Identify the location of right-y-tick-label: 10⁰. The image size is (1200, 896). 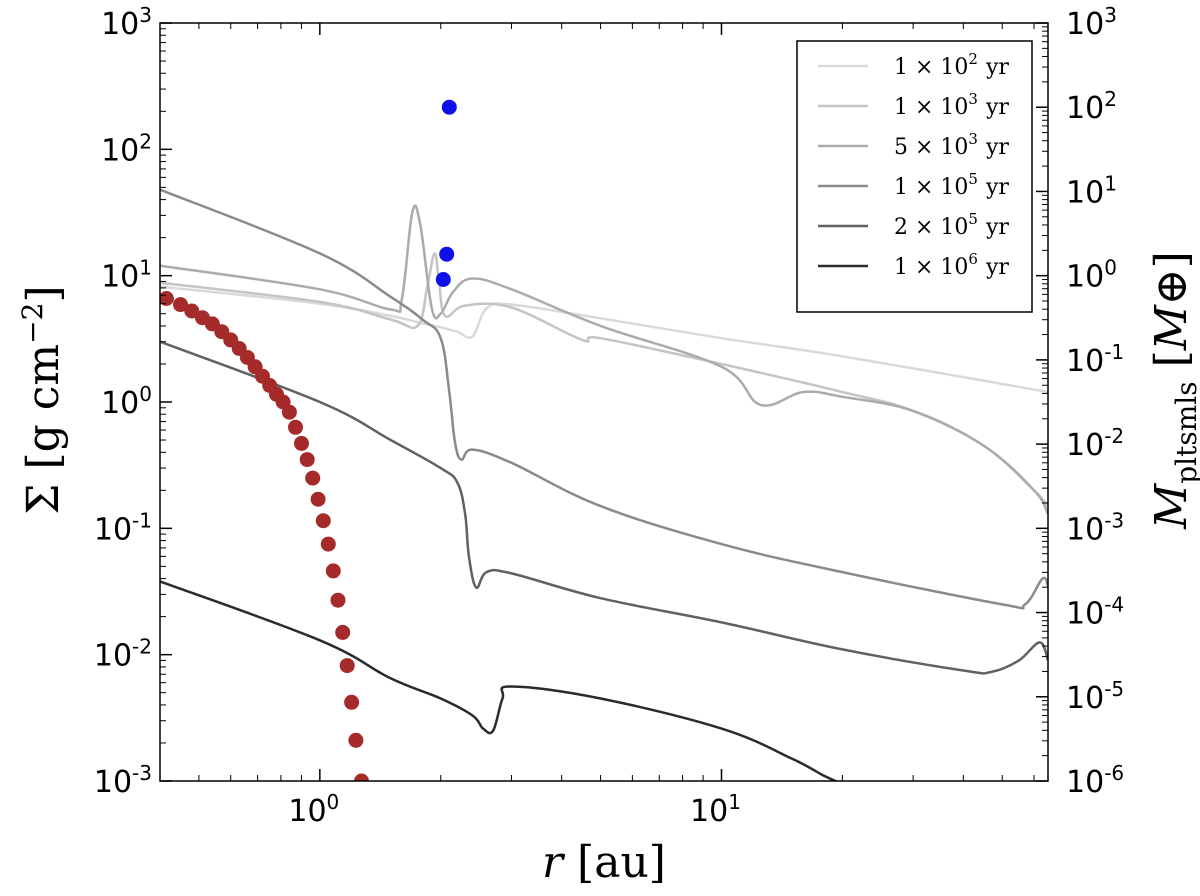
(1091, 275).